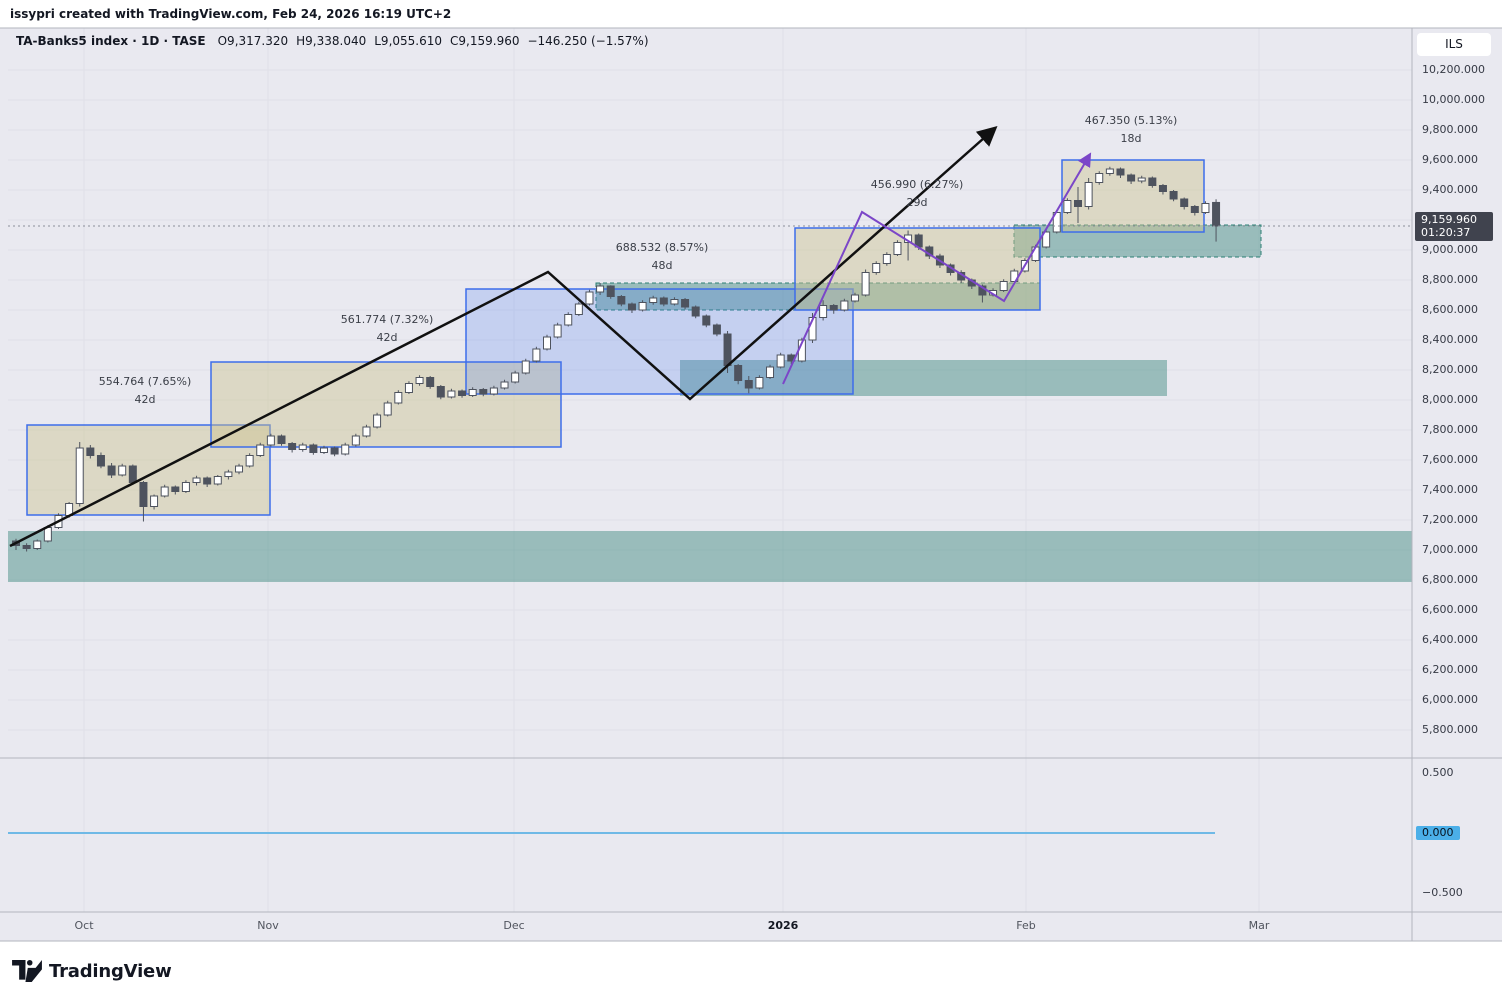  I want to click on time-axis-label: Feb, so click(1026, 925).